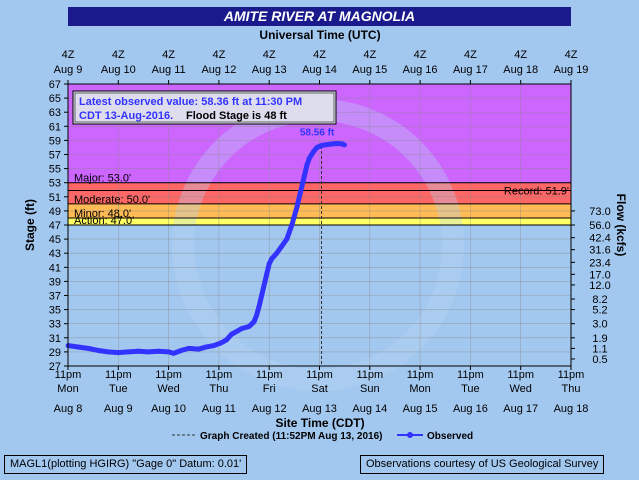  I want to click on flow-tick-label: 3.0, so click(599, 325).